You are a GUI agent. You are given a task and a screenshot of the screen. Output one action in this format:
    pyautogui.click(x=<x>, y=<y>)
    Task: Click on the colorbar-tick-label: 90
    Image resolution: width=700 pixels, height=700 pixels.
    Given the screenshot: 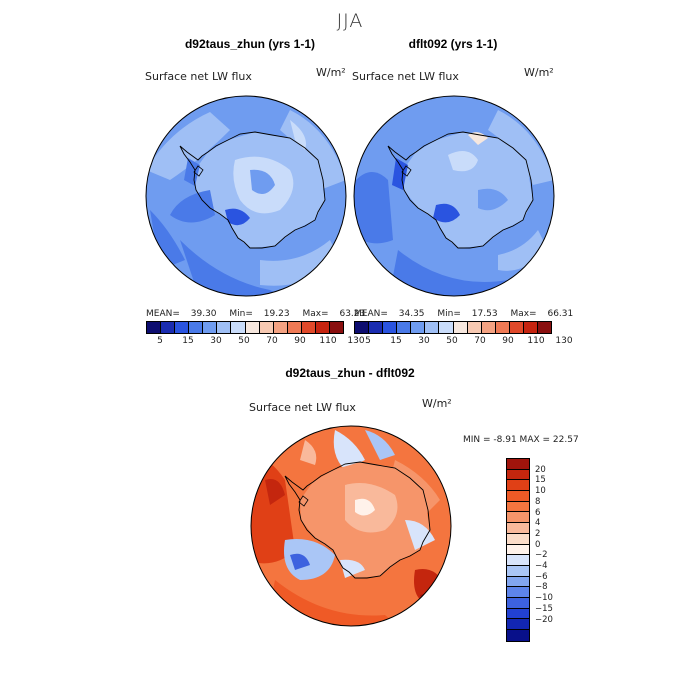 What is the action you would take?
    pyautogui.click(x=508, y=341)
    